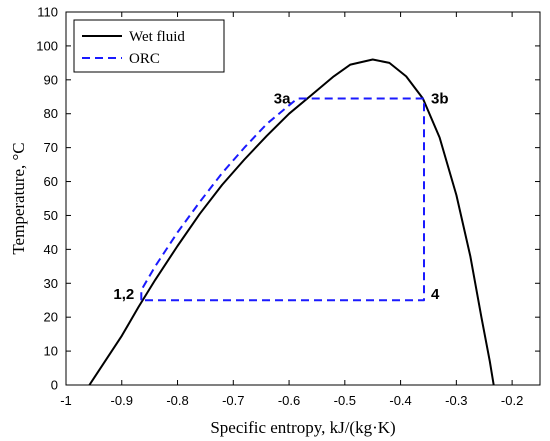 The height and width of the screenshot is (441, 550). What do you see at coordinates (51, 147) in the screenshot?
I see `y-tick-label: 70` at bounding box center [51, 147].